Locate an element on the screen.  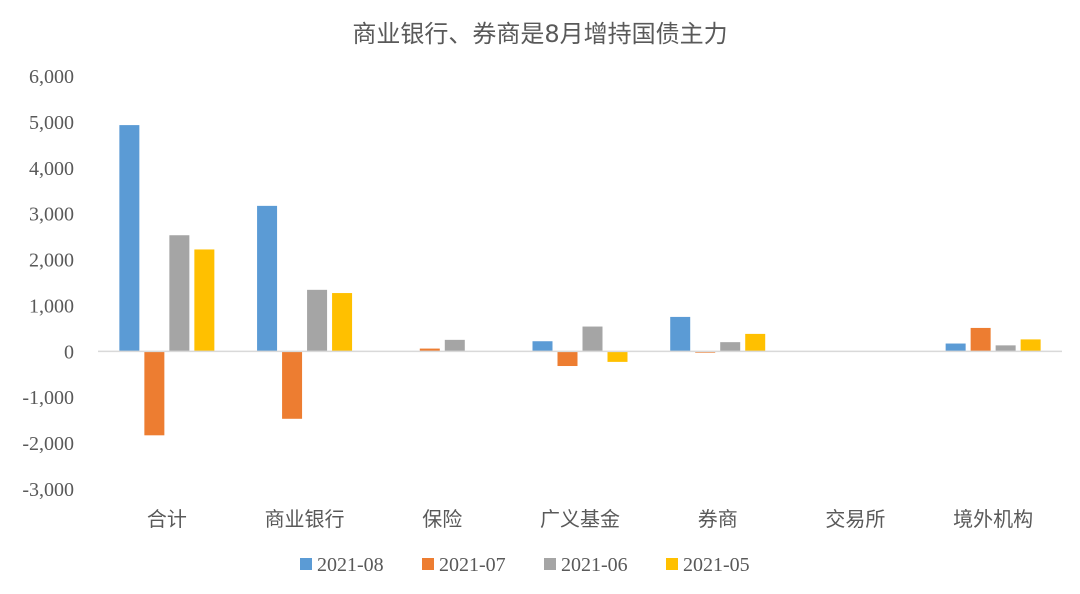
bar-2021-07-境外机构 is located at coordinates (980, 339).